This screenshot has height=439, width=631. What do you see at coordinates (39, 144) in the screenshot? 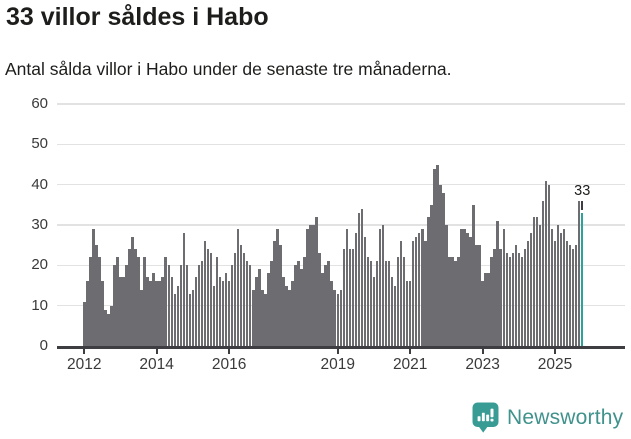
I see `y-axis-label: 50` at bounding box center [39, 144].